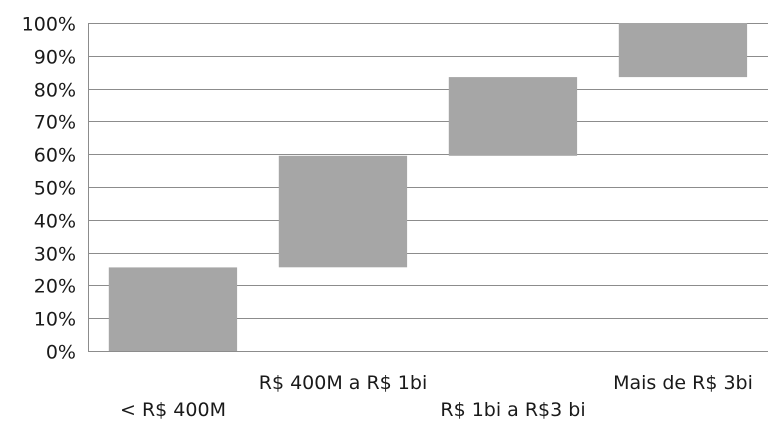 This screenshot has height=429, width=770. I want to click on y-tick-label: 20%, so click(55, 287).